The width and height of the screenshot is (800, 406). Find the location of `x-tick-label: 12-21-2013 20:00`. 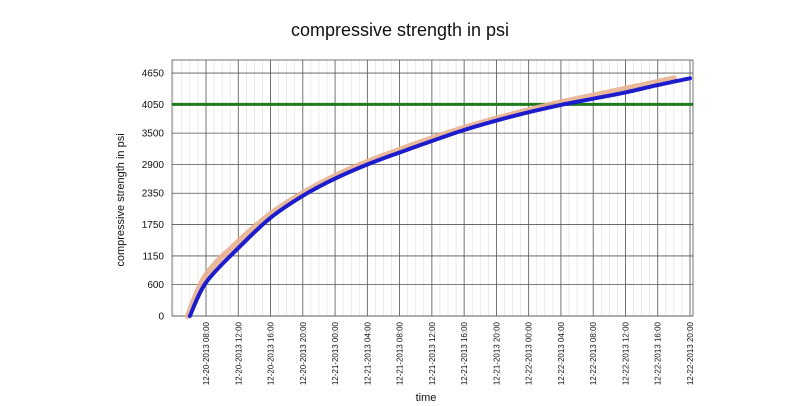

x-tick-label: 12-21-2013 20:00 is located at coordinates (496, 353).